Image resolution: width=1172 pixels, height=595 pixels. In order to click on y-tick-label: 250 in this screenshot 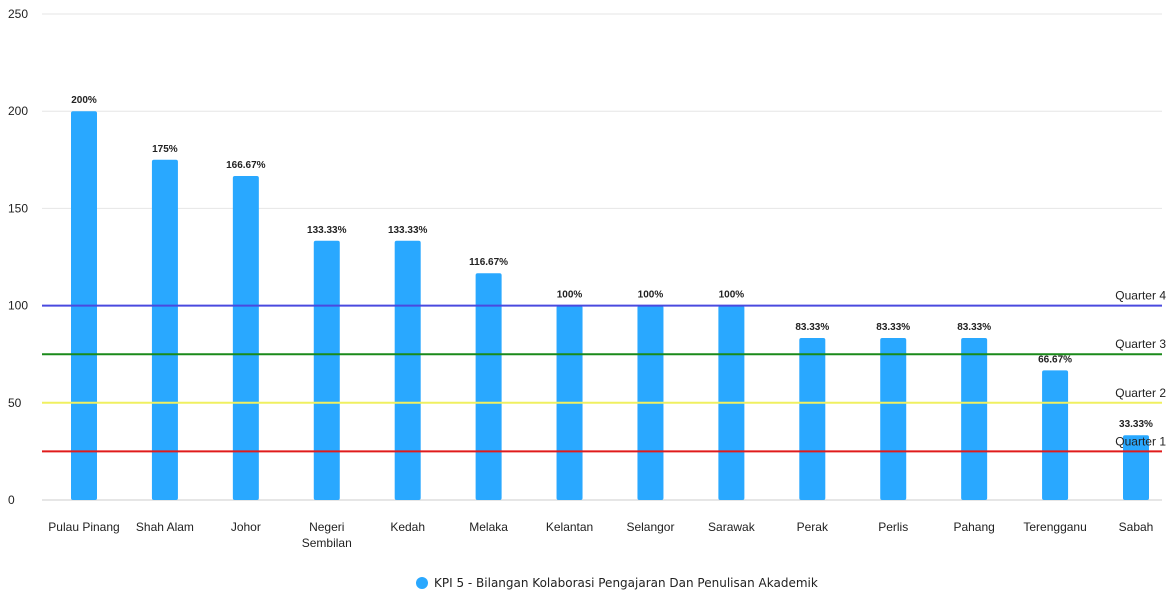, I will do `click(18, 14)`.